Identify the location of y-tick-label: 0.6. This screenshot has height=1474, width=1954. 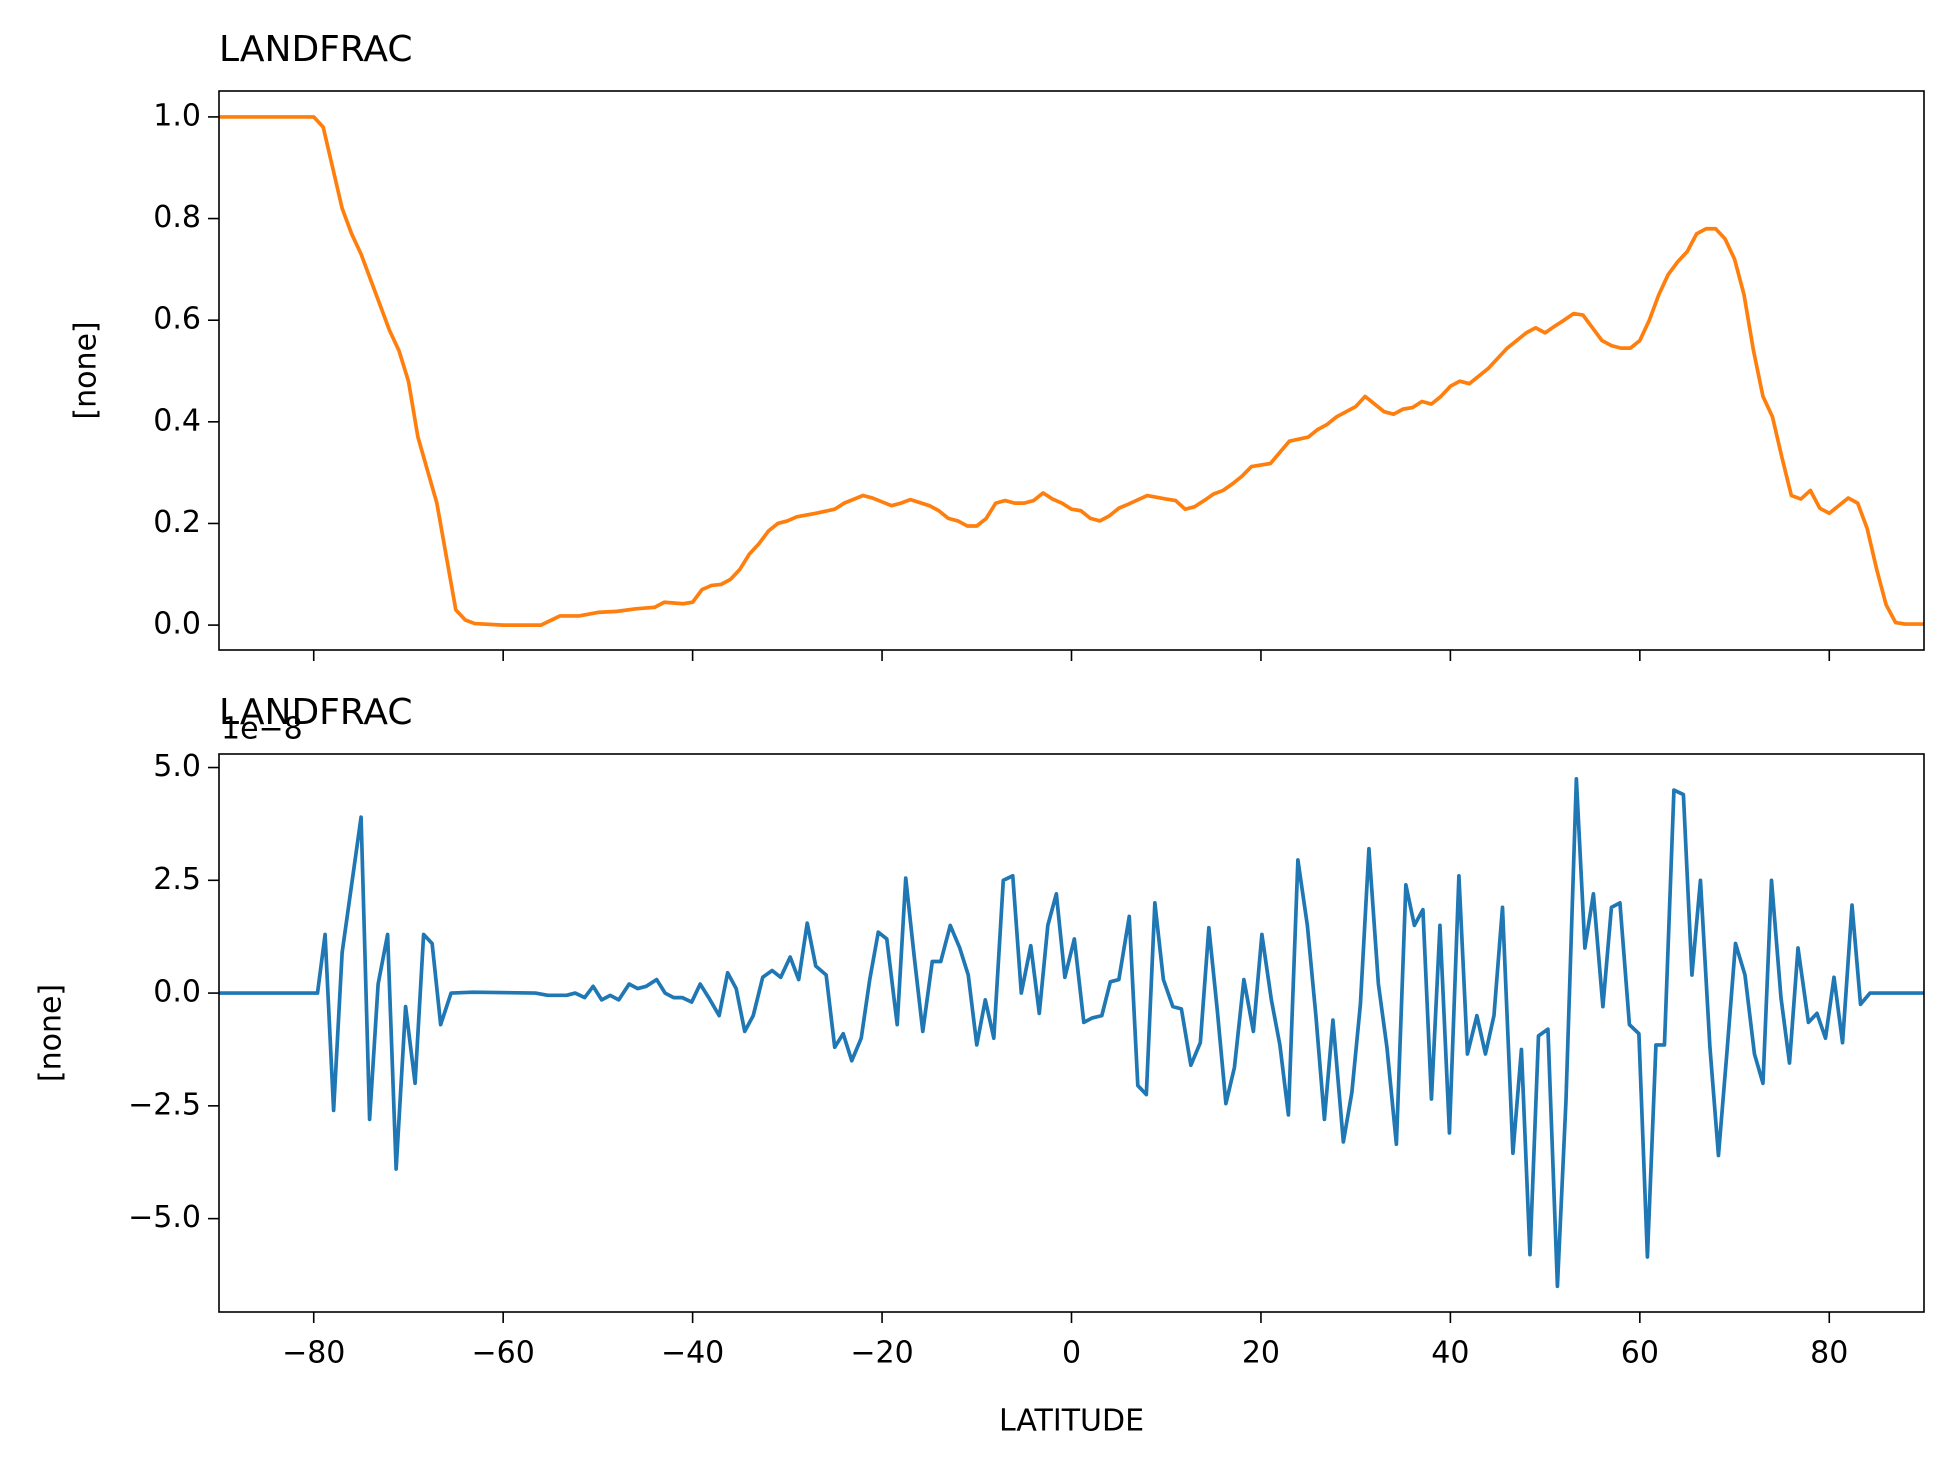
(177, 319).